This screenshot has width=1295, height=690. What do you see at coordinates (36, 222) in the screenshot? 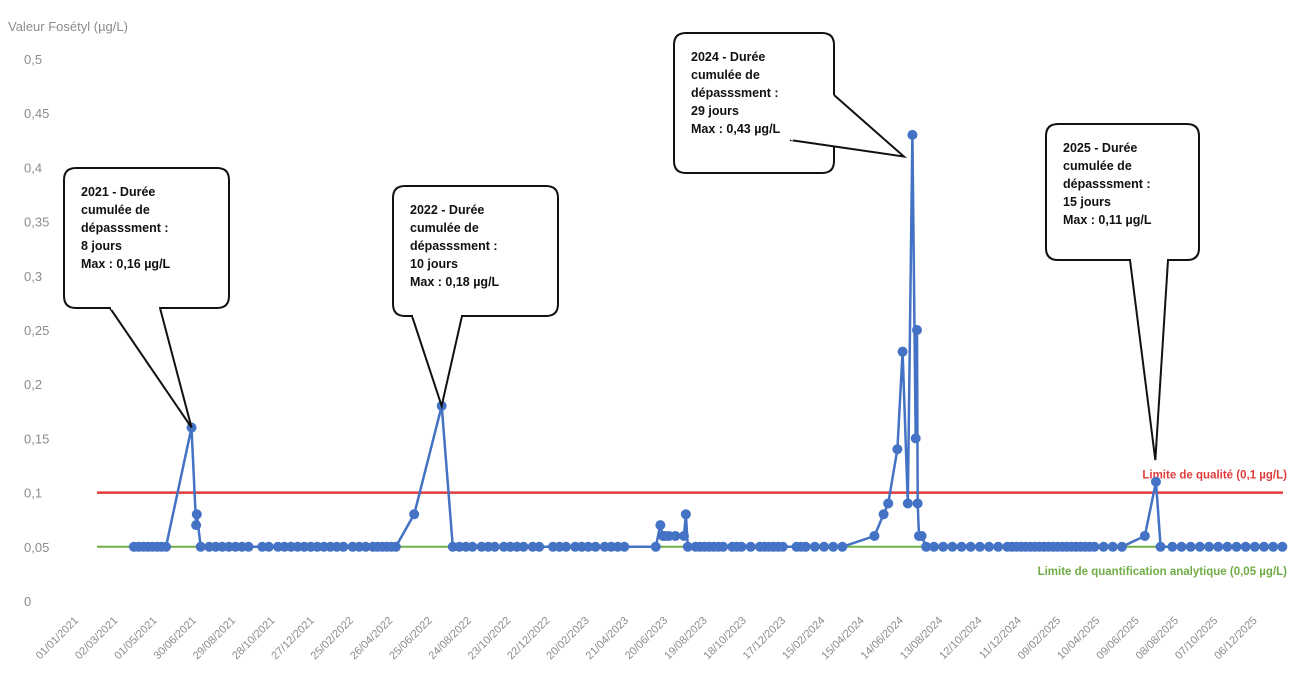
I see `y-tick-label: 0,35` at bounding box center [36, 222].